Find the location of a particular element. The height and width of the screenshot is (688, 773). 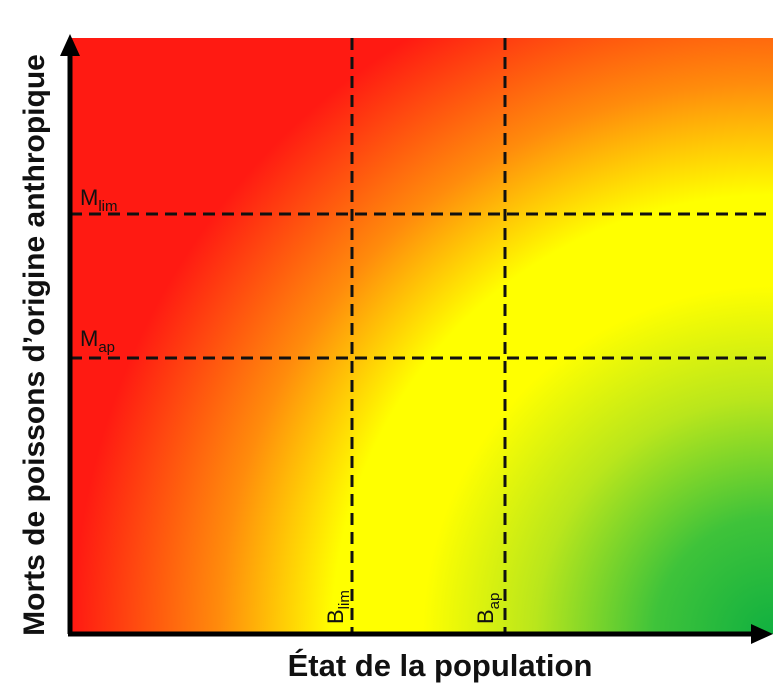

x-axis-title: État de la population is located at coordinates (440, 665).